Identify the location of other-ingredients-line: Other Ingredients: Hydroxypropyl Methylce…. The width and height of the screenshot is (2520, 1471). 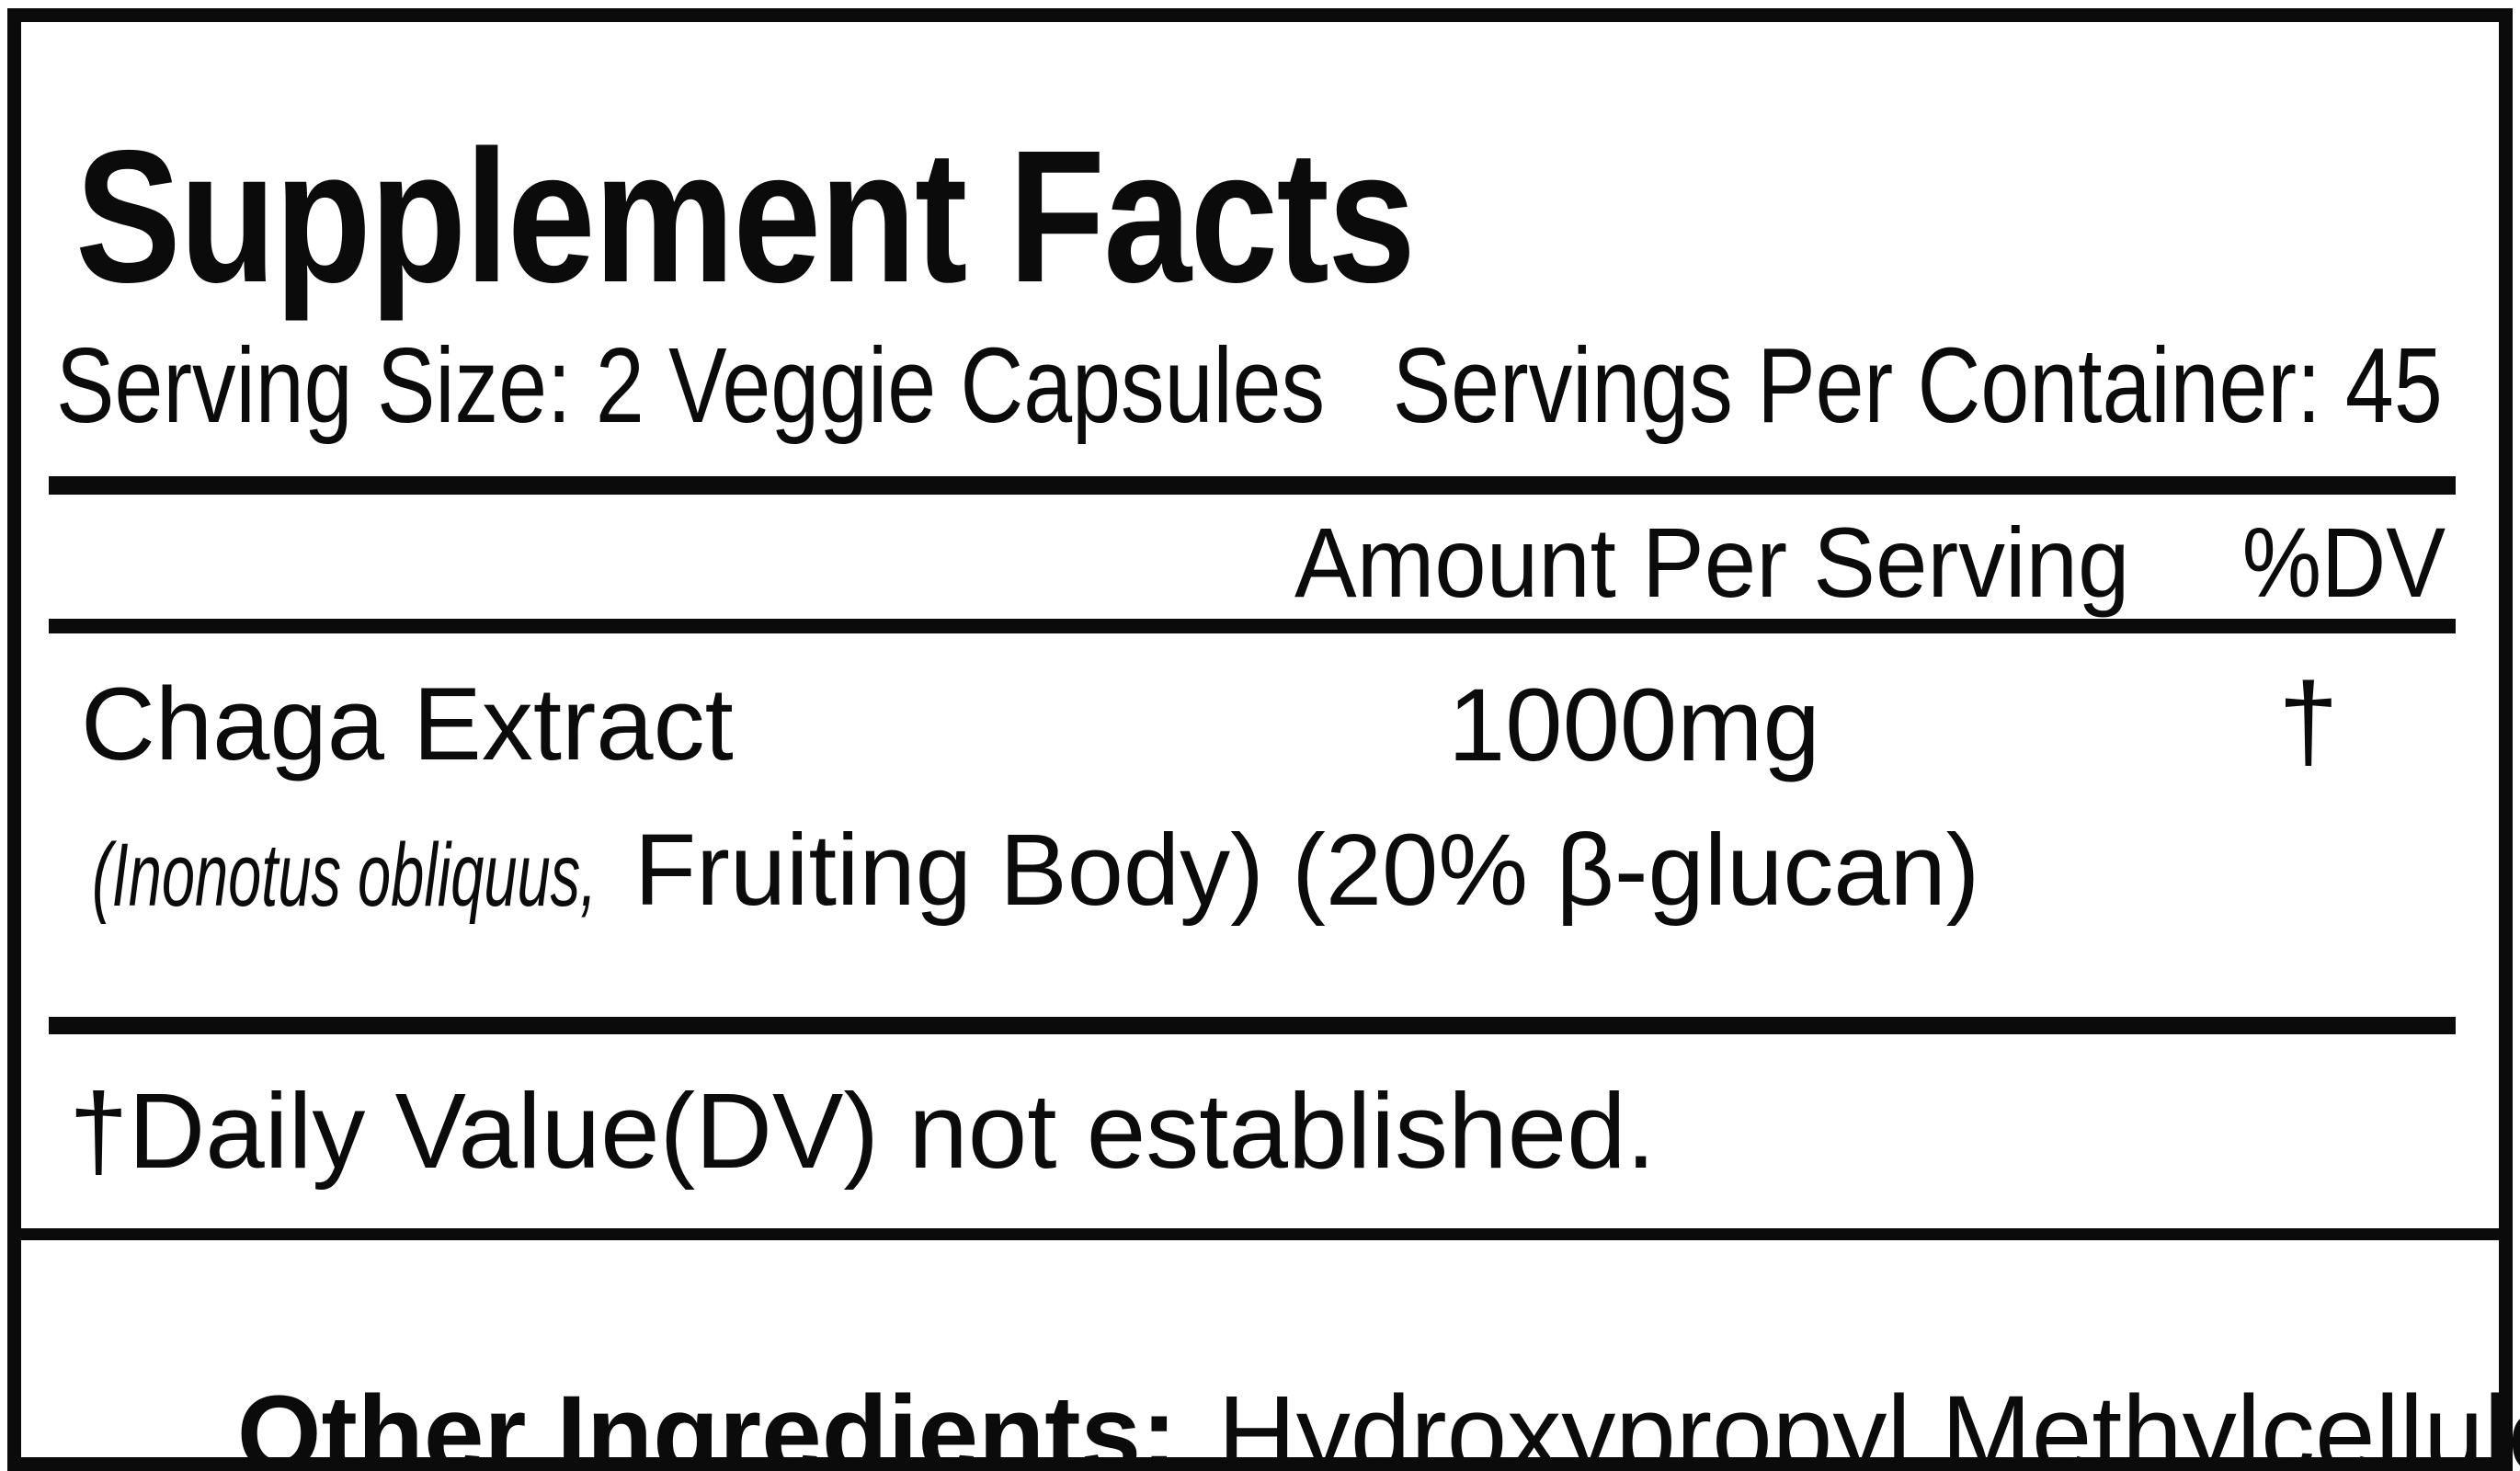
(1288, 1371).